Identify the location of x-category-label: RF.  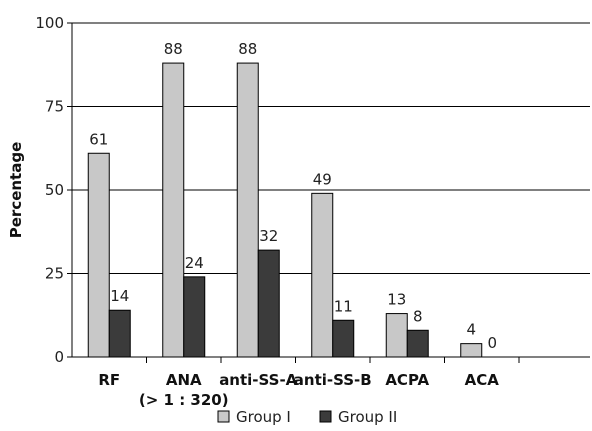
(109, 380).